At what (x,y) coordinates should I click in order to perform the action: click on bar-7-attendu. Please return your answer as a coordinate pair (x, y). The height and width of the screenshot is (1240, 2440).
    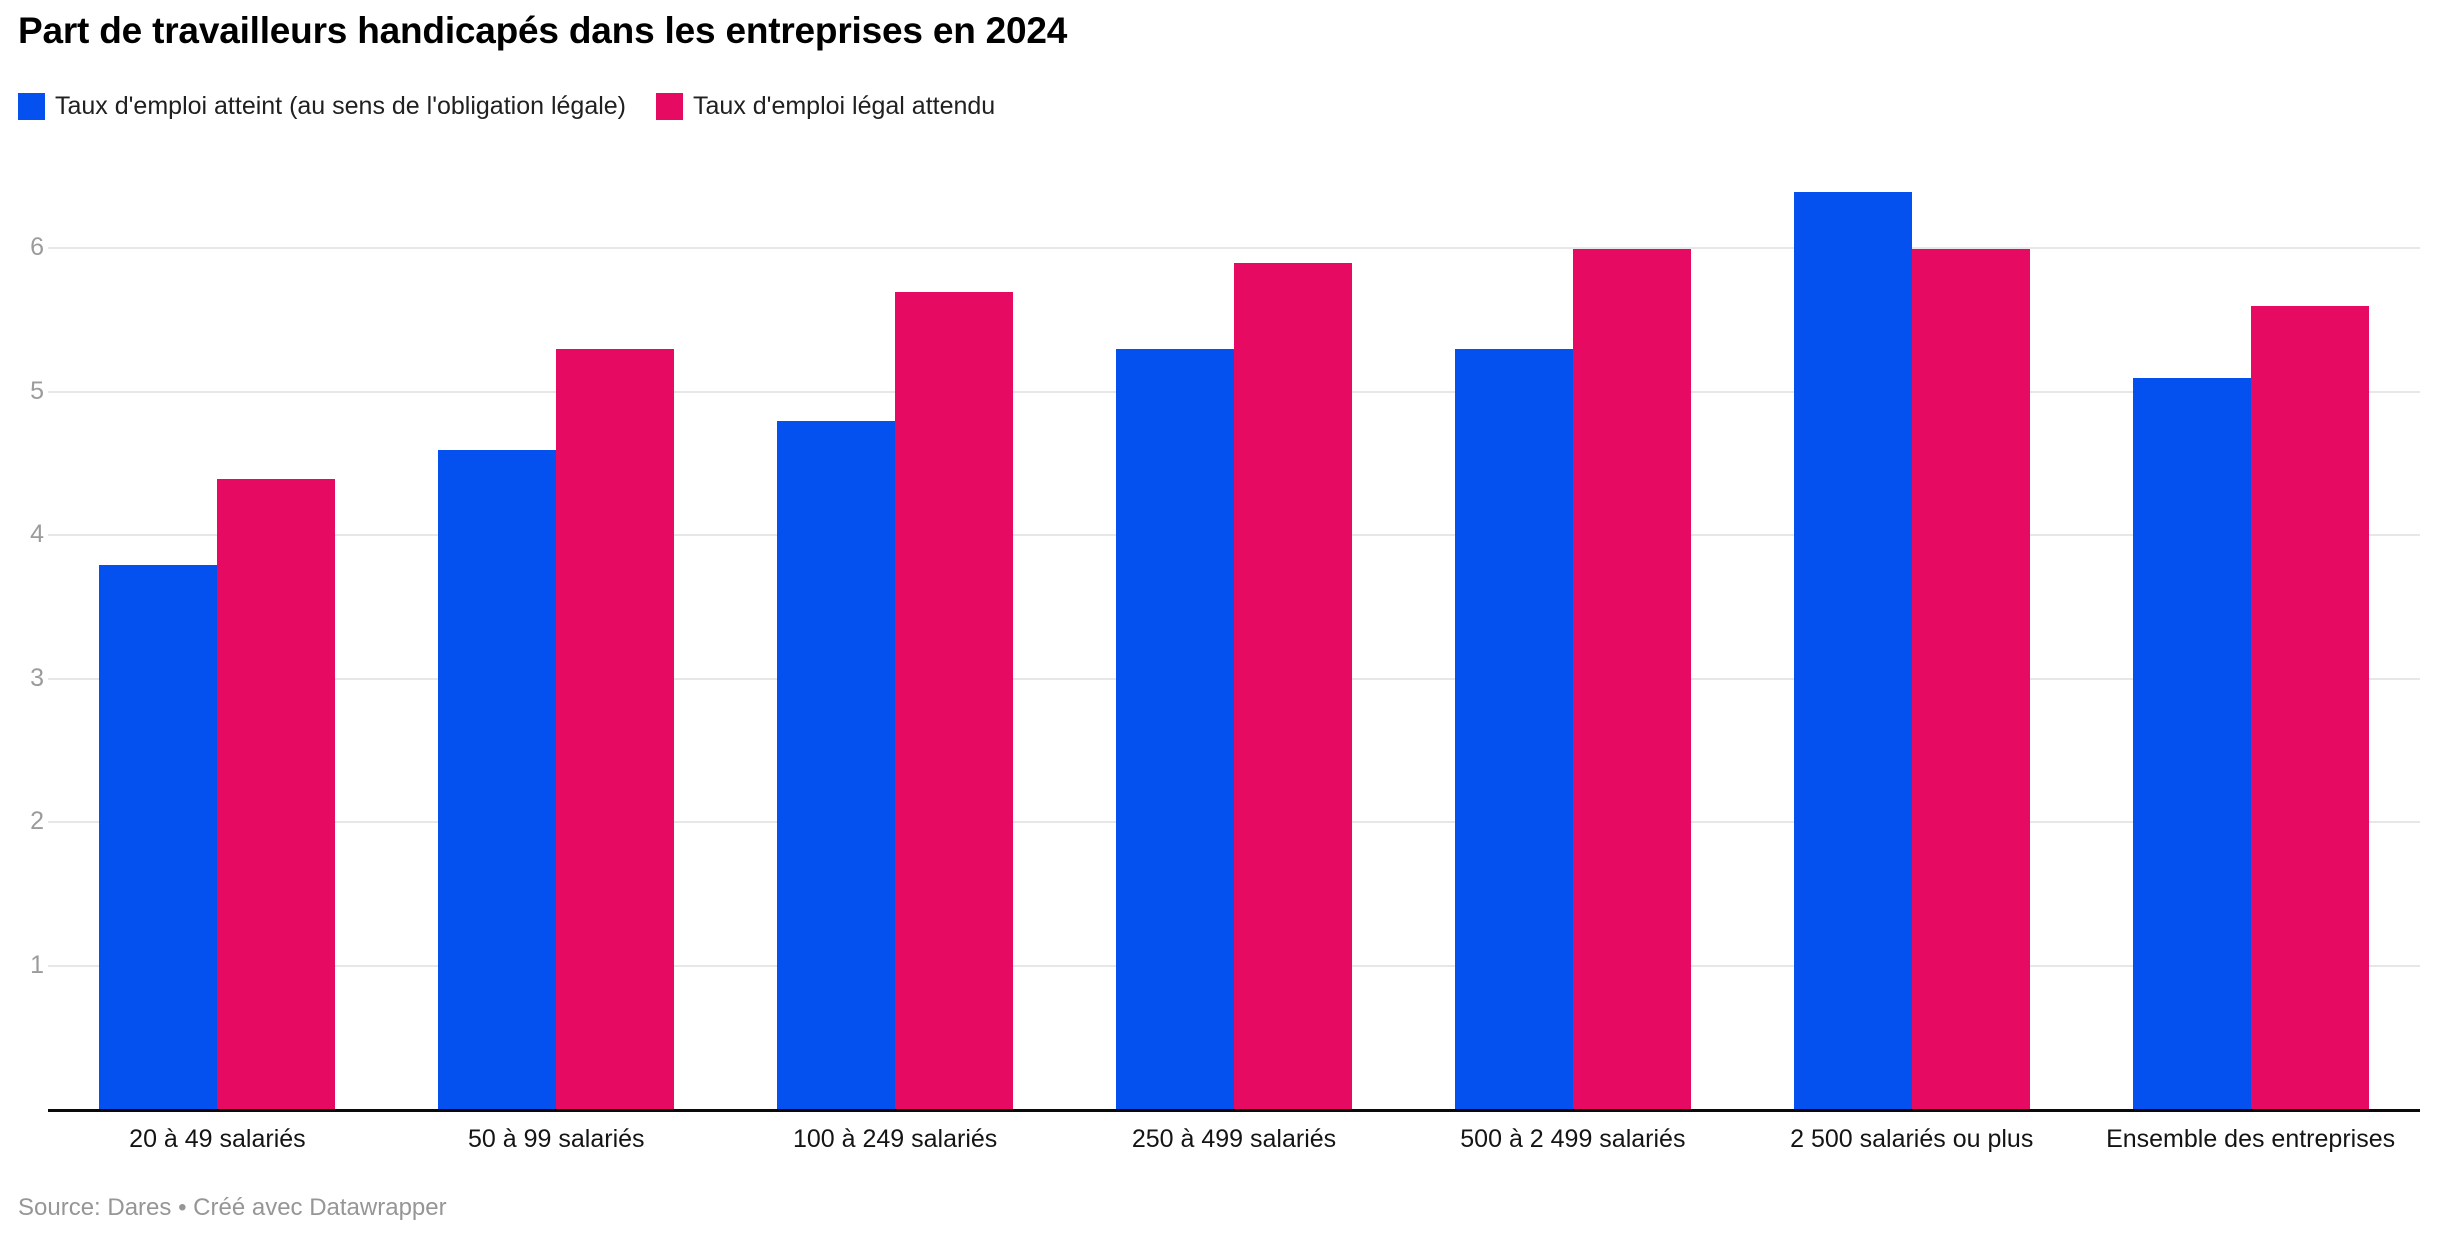
    Looking at the image, I should click on (2309, 708).